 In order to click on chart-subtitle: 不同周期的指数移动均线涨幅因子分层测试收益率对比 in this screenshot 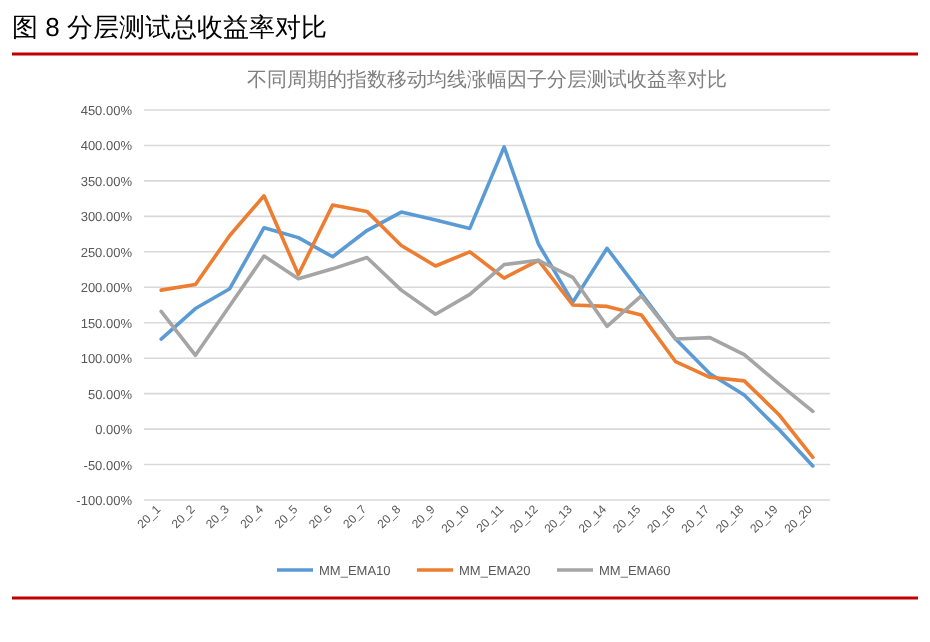, I will do `click(487, 80)`.